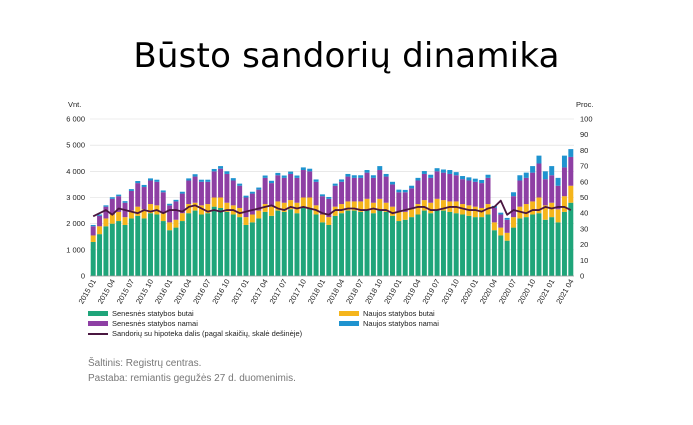 The height and width of the screenshot is (425, 693). What do you see at coordinates (389, 323) in the screenshot?
I see `legend-item-naujos-namai: Naujos statybos namai` at bounding box center [389, 323].